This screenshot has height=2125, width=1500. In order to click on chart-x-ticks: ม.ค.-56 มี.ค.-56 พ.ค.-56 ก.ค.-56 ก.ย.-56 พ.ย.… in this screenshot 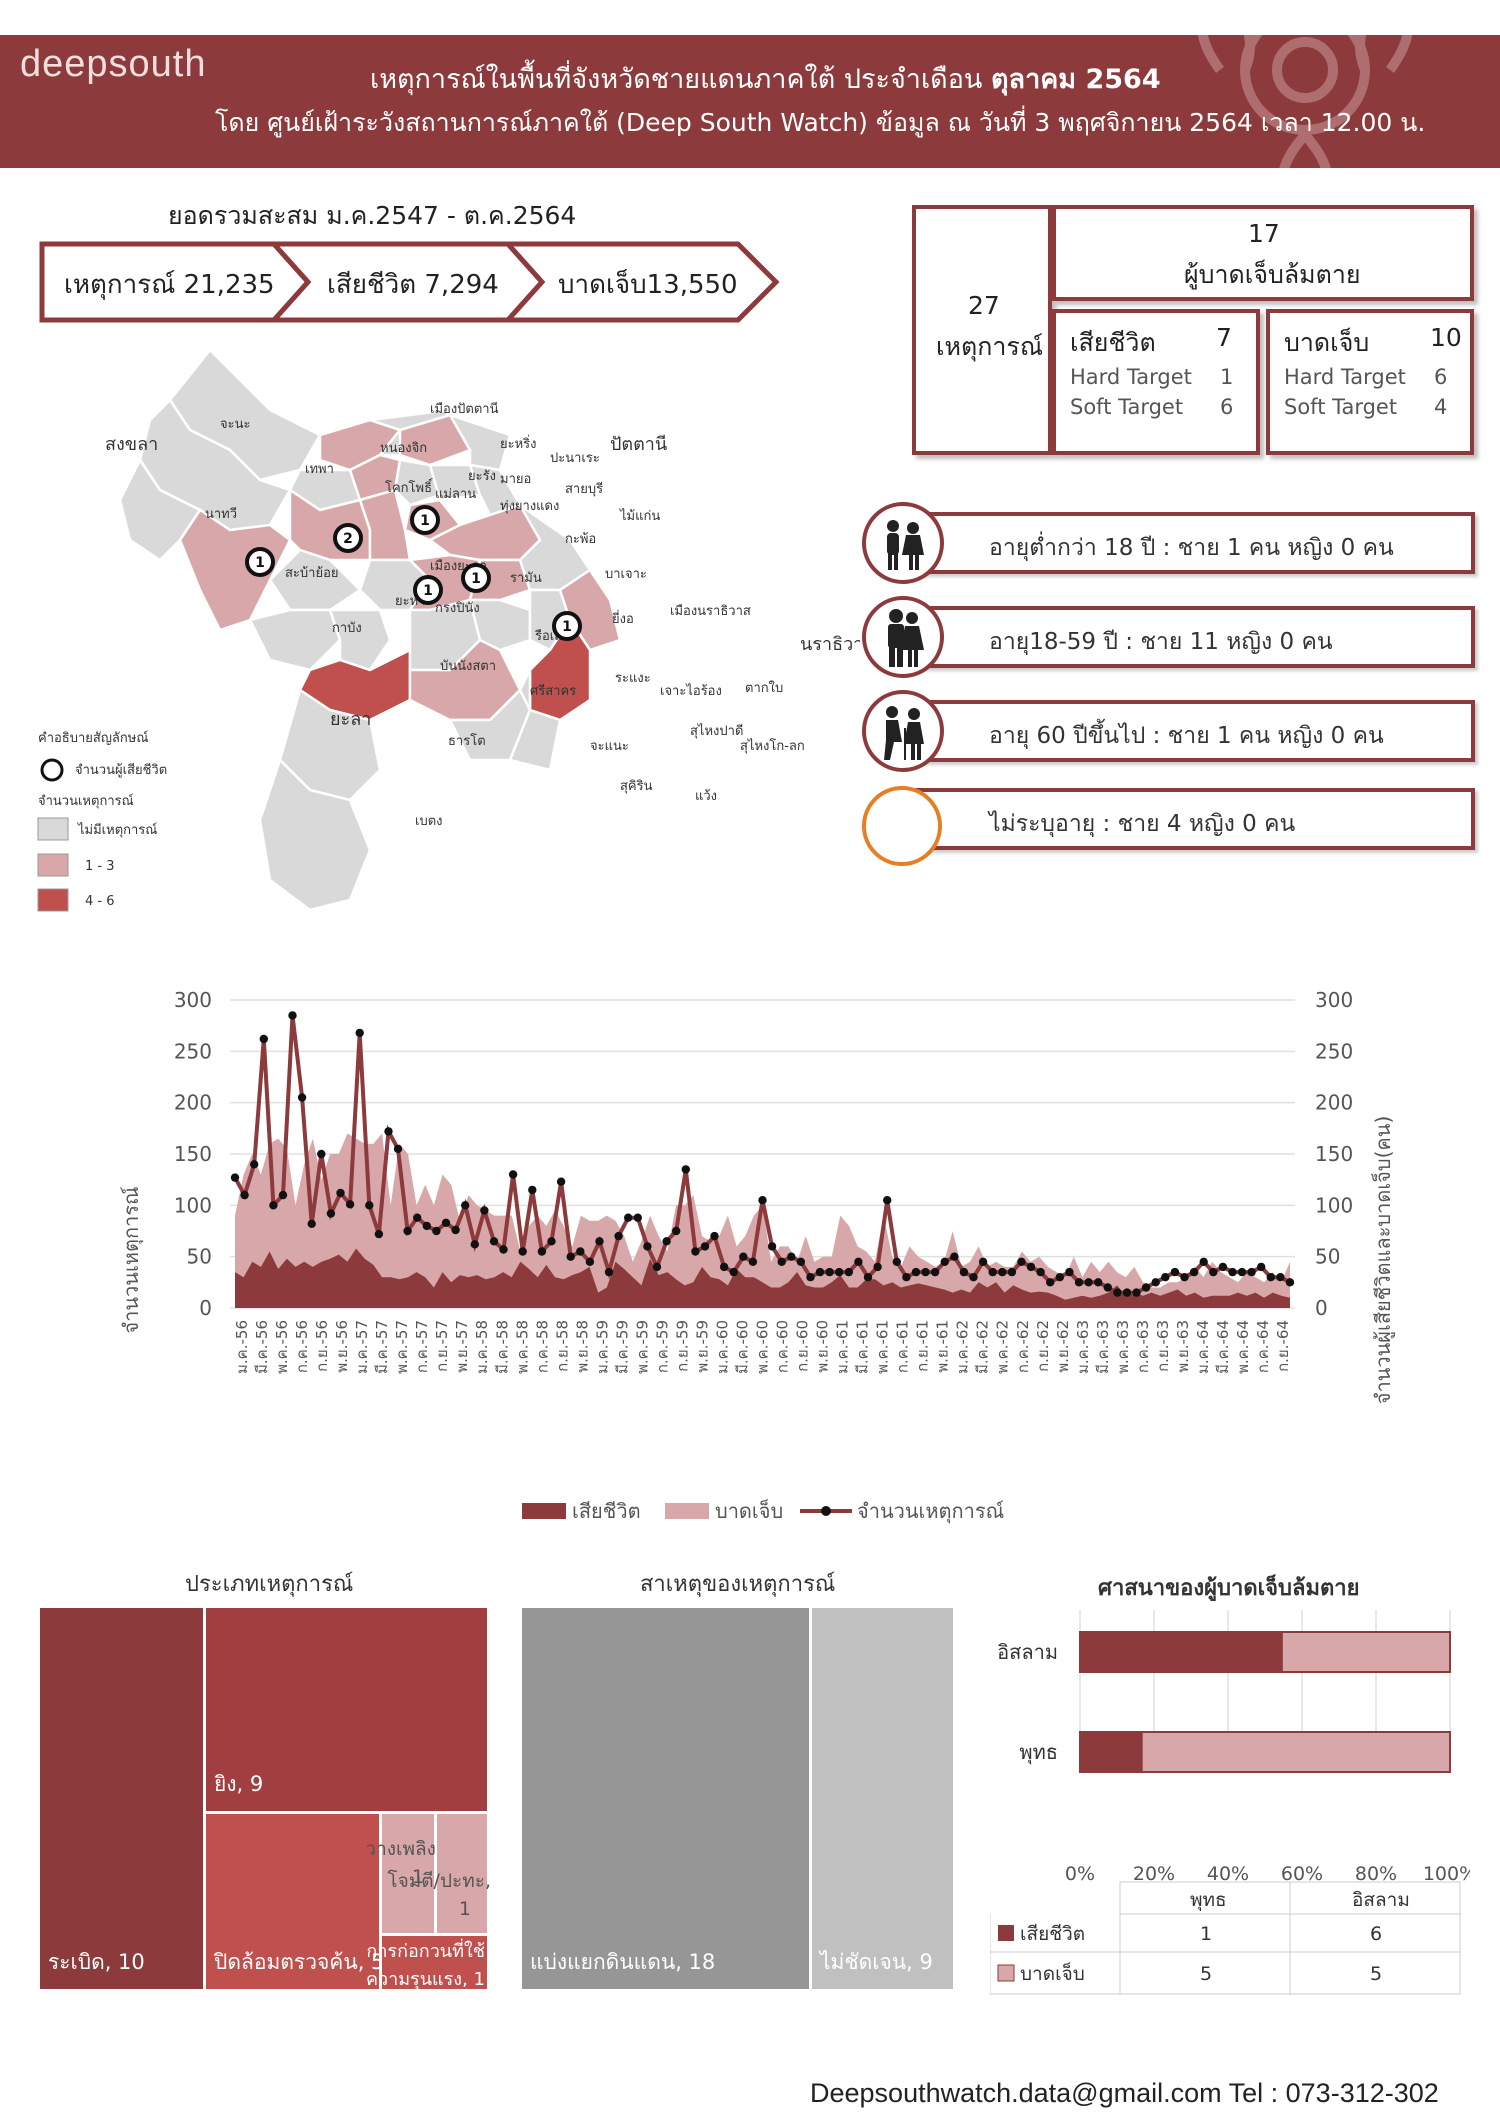, I will do `click(762, 1347)`.